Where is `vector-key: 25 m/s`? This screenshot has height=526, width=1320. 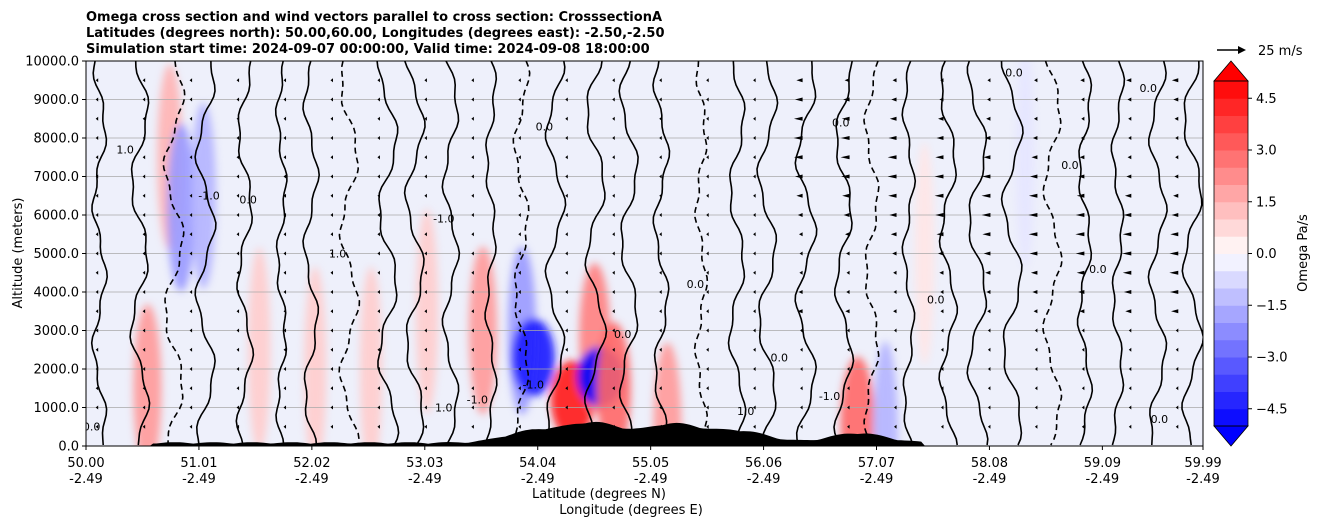 vector-key: 25 m/s is located at coordinates (1260, 51).